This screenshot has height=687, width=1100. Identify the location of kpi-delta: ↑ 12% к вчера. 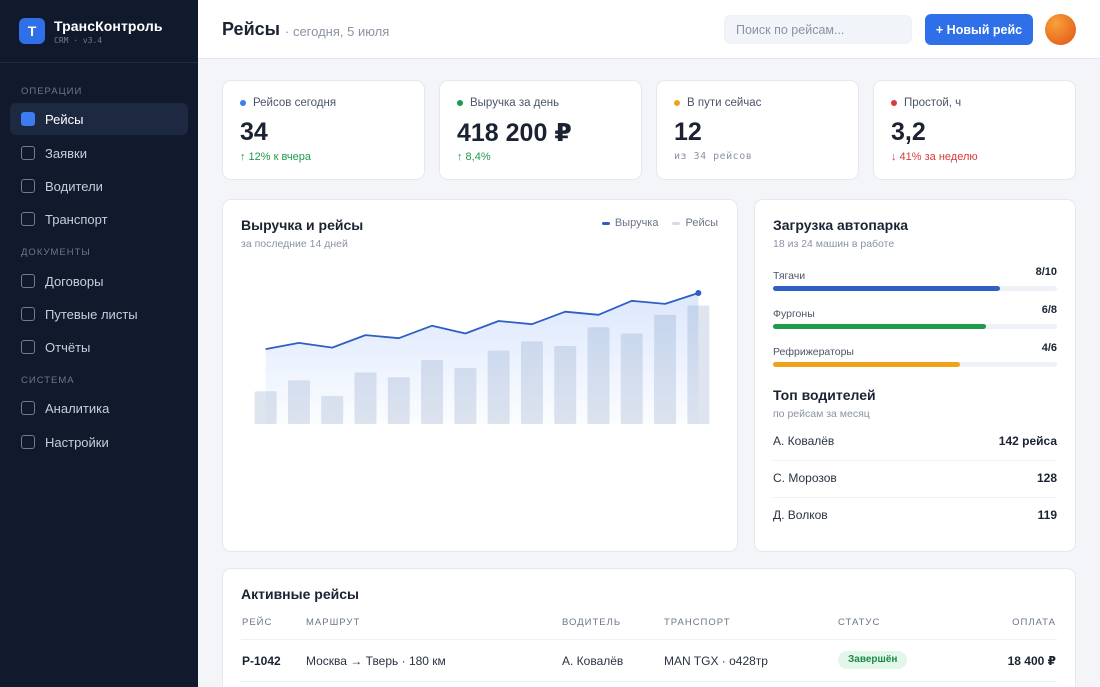
(275, 157).